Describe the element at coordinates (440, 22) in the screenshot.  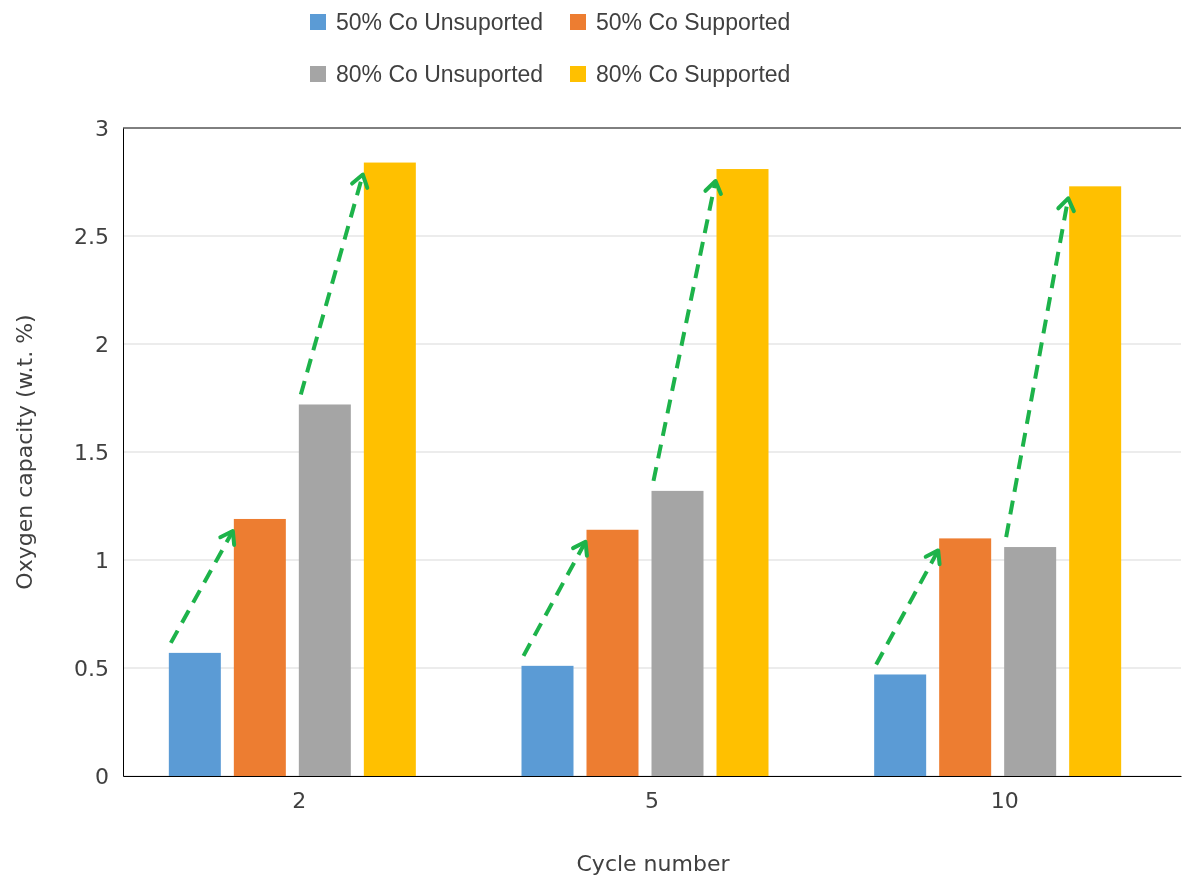
I see `legend-label: 50% Co Unsuported` at that location.